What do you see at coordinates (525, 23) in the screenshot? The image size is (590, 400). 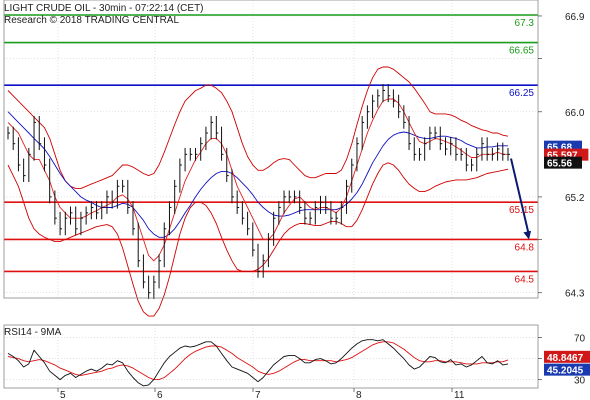 I see `level-label: 67.3` at bounding box center [525, 23].